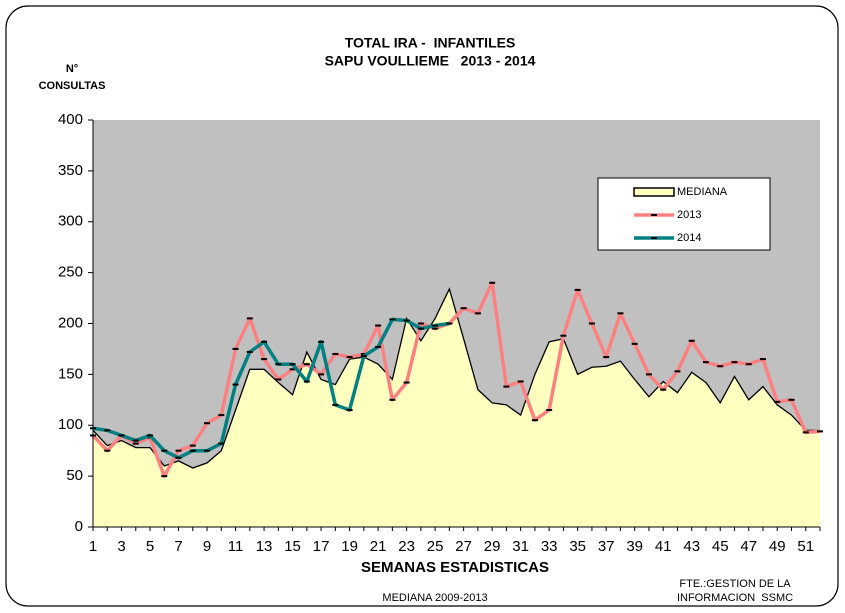 This screenshot has height=613, width=845. I want to click on legend-label: MEDIANA, so click(702, 192).